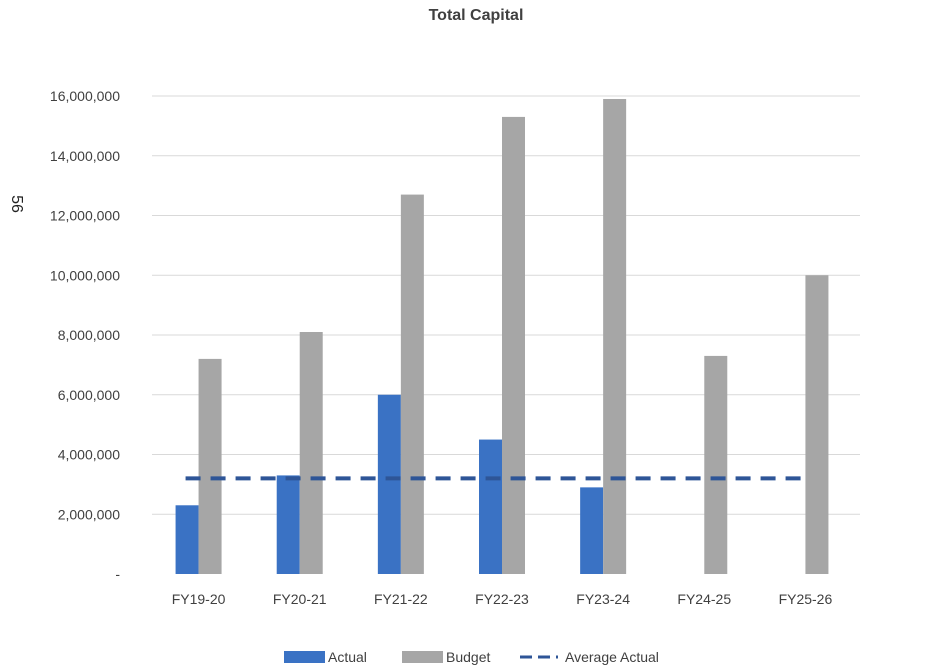  Describe the element at coordinates (612, 657) in the screenshot. I see `legend-label: Average Actual` at that location.